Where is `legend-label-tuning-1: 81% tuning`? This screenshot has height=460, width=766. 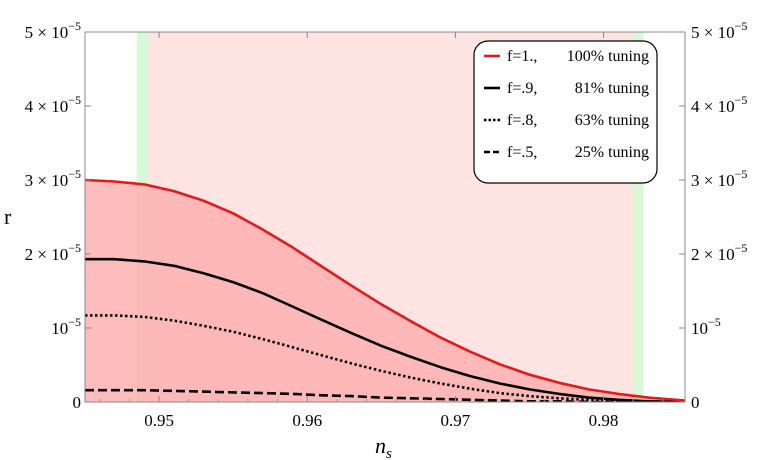 legend-label-tuning-1: 81% tuning is located at coordinates (612, 88).